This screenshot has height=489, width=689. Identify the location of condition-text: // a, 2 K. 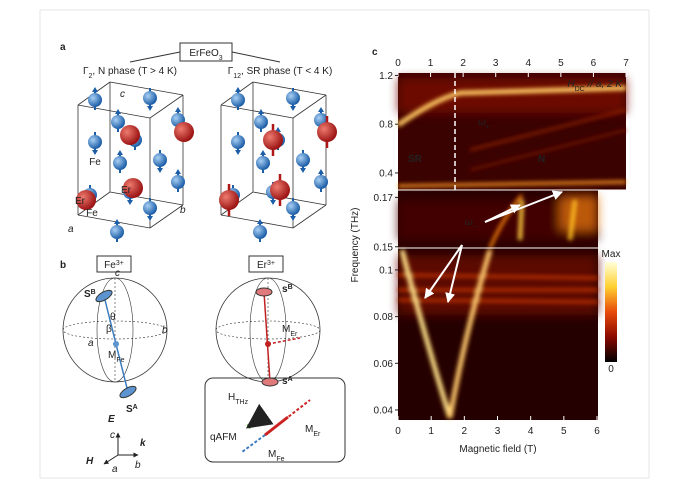
(604, 84).